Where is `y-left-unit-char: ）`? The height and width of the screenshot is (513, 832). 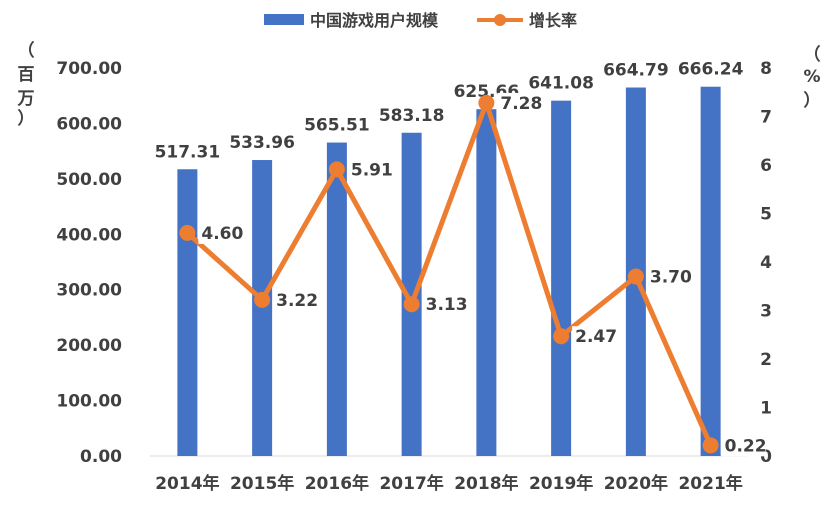 y-left-unit-char: ） is located at coordinates (26, 118).